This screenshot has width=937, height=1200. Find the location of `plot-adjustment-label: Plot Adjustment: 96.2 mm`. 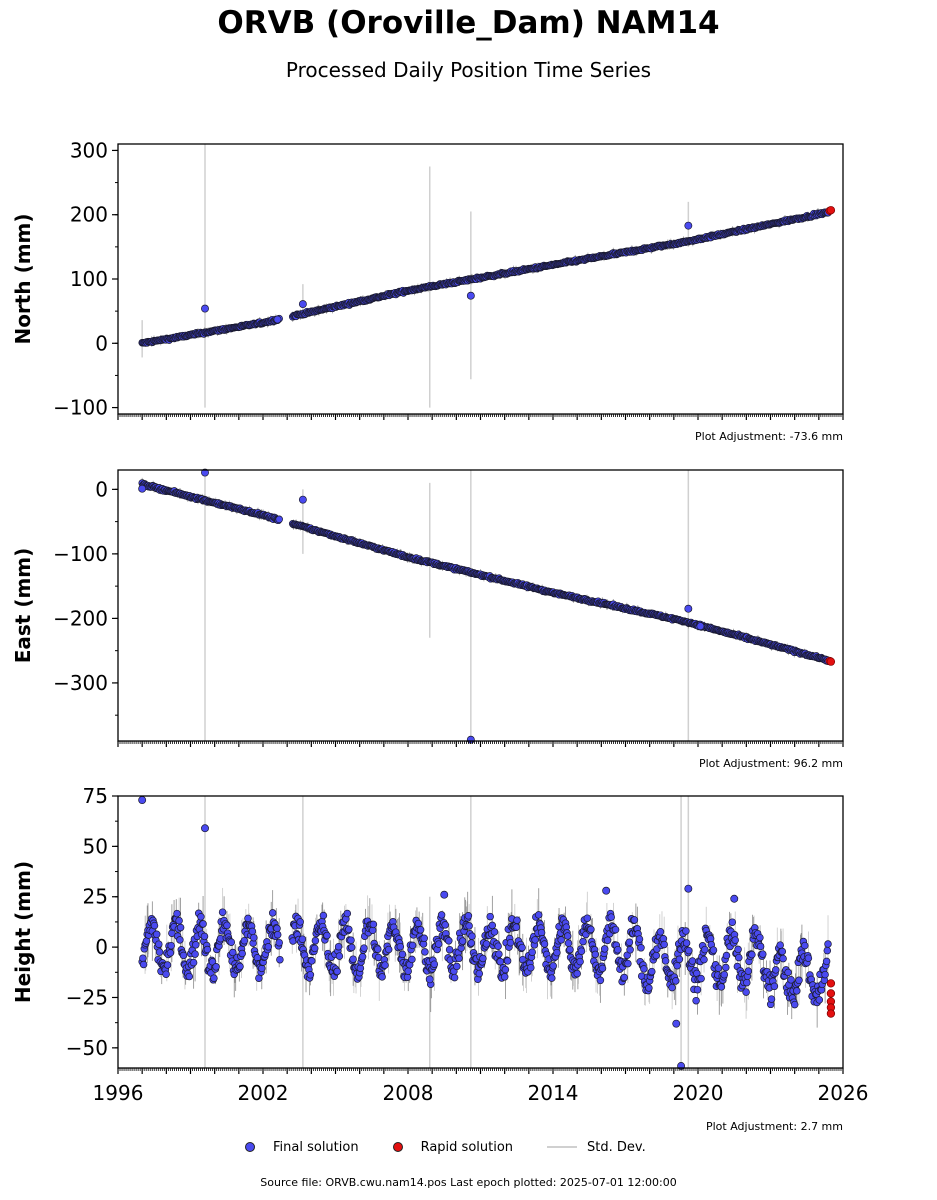

plot-adjustment-label: Plot Adjustment: 96.2 mm is located at coordinates (771, 763).